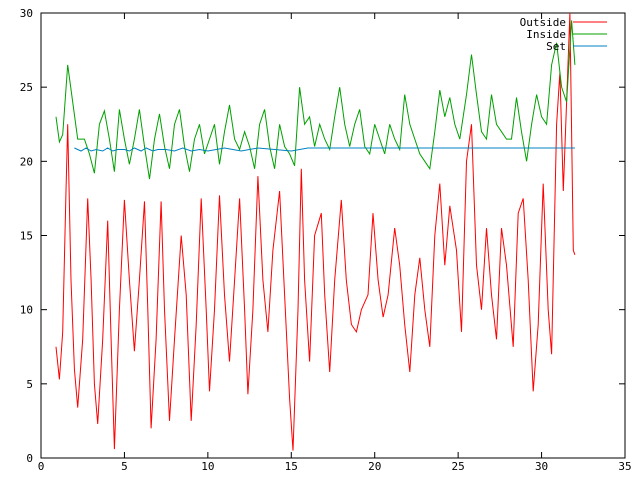 This screenshot has height=480, width=640. I want to click on y-tick-label: 0, so click(29, 458).